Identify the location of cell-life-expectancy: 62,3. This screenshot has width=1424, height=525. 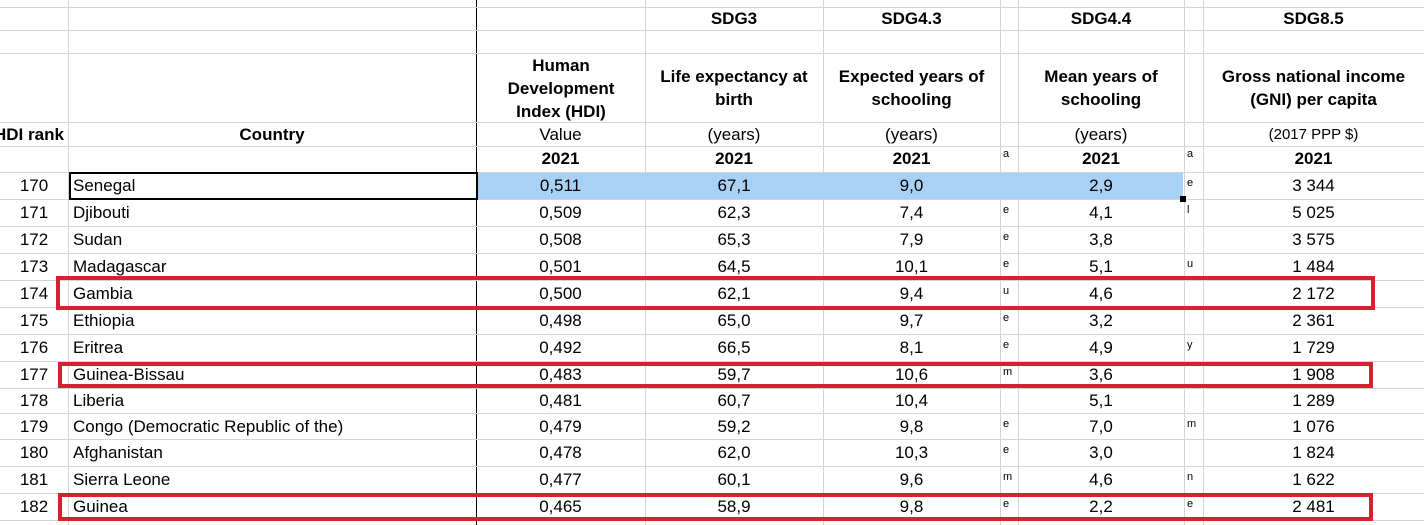
(734, 212).